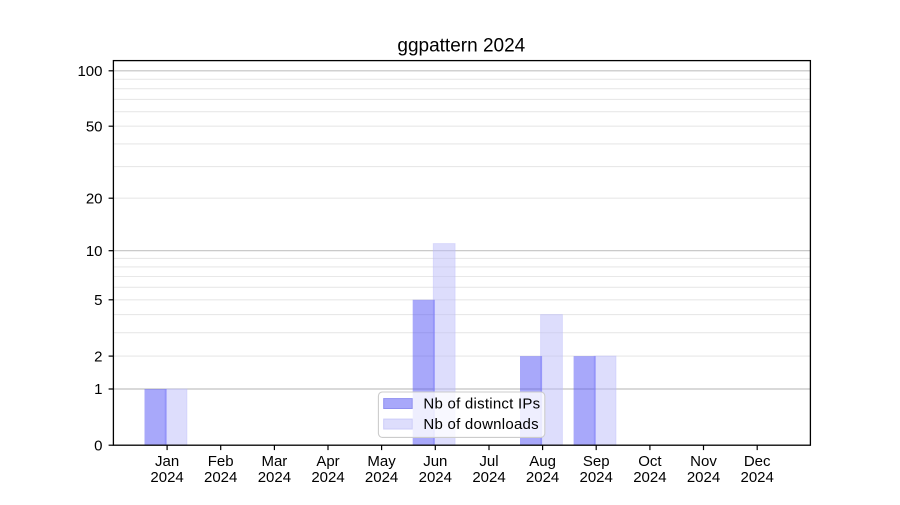  What do you see at coordinates (167, 461) in the screenshot?
I see `svg-text: Jan` at bounding box center [167, 461].